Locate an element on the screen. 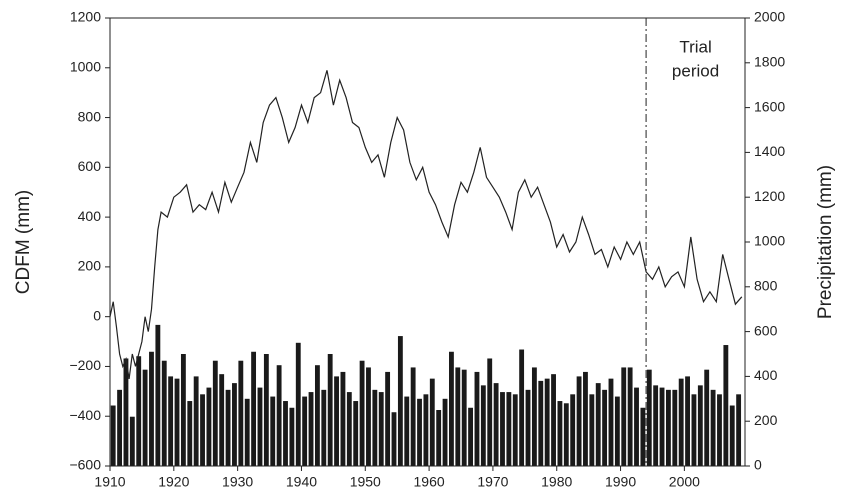  x-tick-label: 2000 is located at coordinates (684, 482).